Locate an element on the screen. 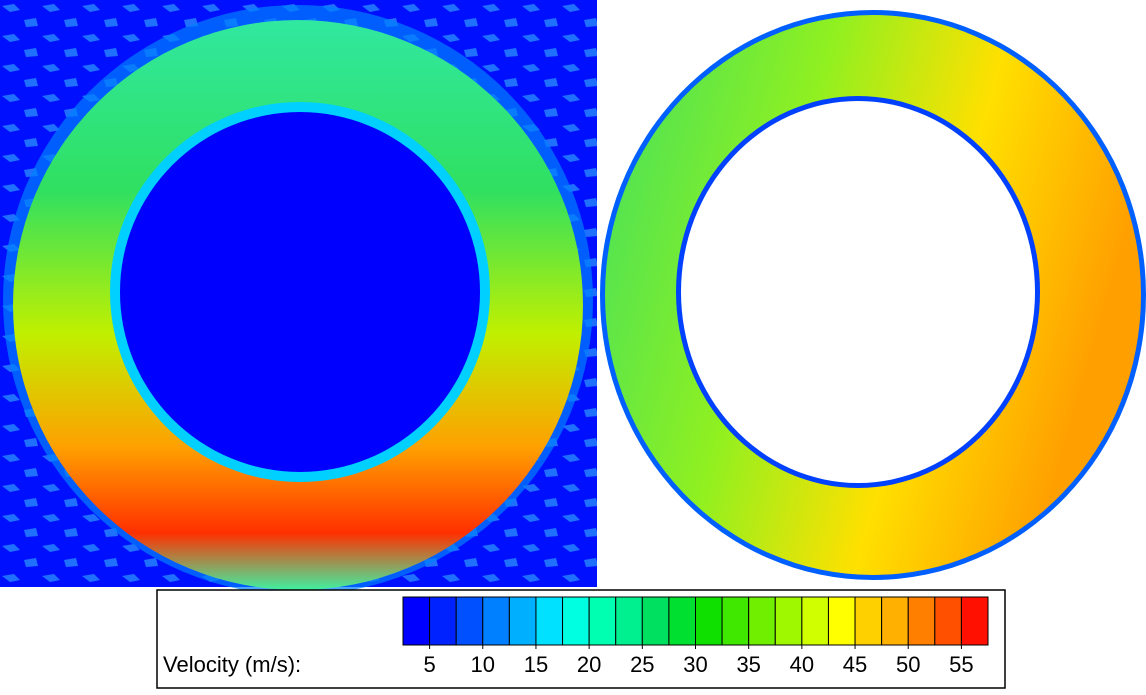  tick-label: 45 is located at coordinates (855, 664).